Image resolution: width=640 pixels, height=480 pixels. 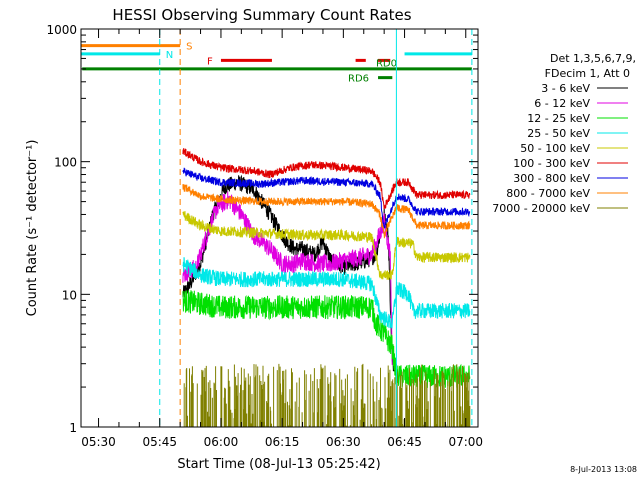 What do you see at coordinates (98, 442) in the screenshot?
I see `x-tick-label: 05:30` at bounding box center [98, 442].